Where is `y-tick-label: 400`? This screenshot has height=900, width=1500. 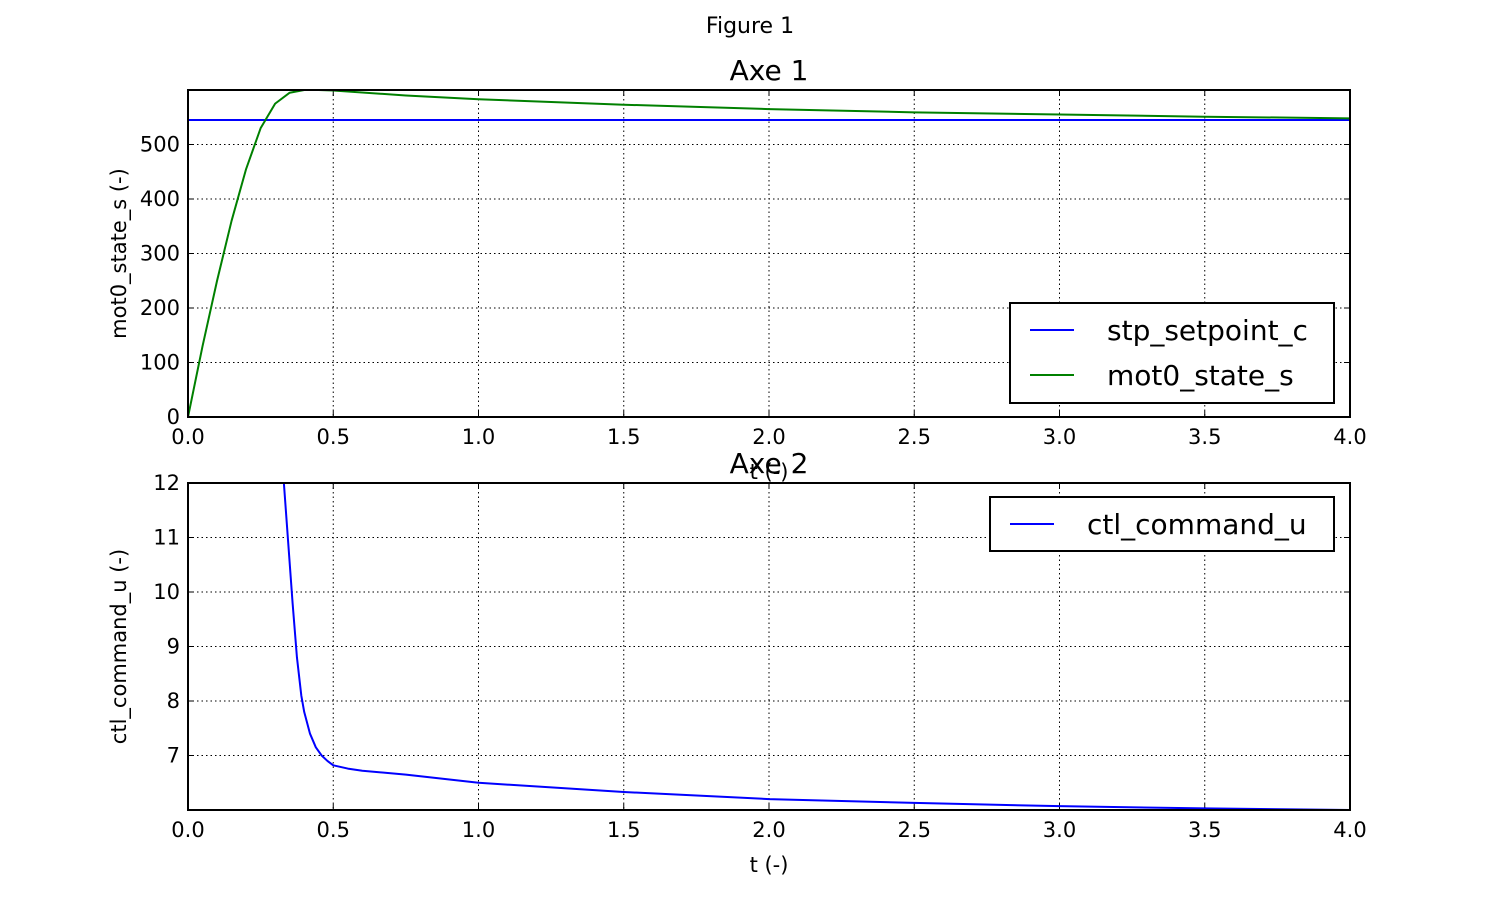 y-tick-label: 400 is located at coordinates (160, 199).